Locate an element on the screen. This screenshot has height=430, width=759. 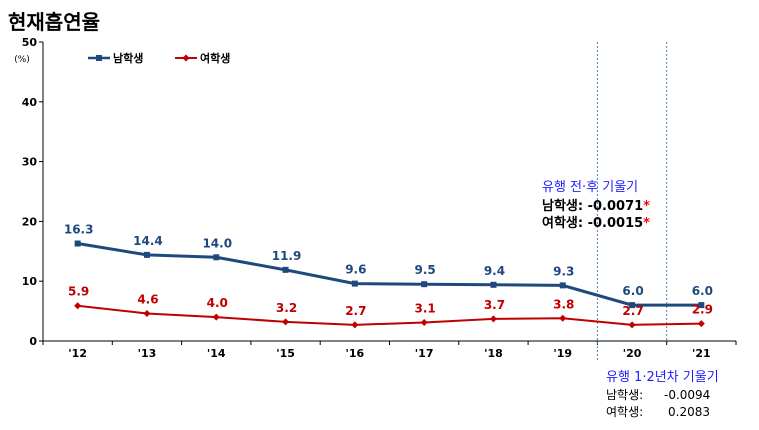
x-tick-label: '21 is located at coordinates (701, 353).